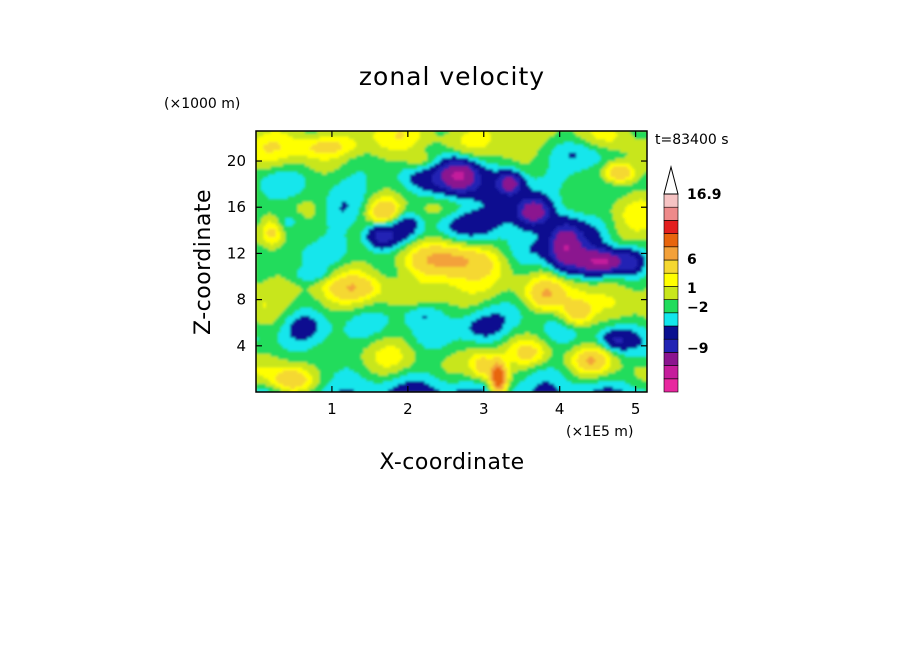 The height and width of the screenshot is (654, 904). What do you see at coordinates (241, 346) in the screenshot?
I see `y-tick-label: 4` at bounding box center [241, 346].